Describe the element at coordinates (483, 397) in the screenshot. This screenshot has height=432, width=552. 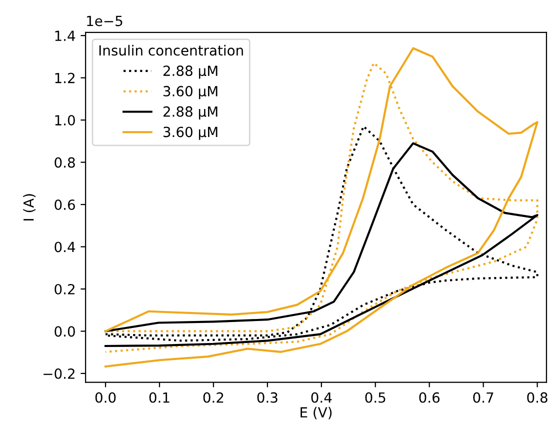
I see `x-tick-label: 0.7` at that location.